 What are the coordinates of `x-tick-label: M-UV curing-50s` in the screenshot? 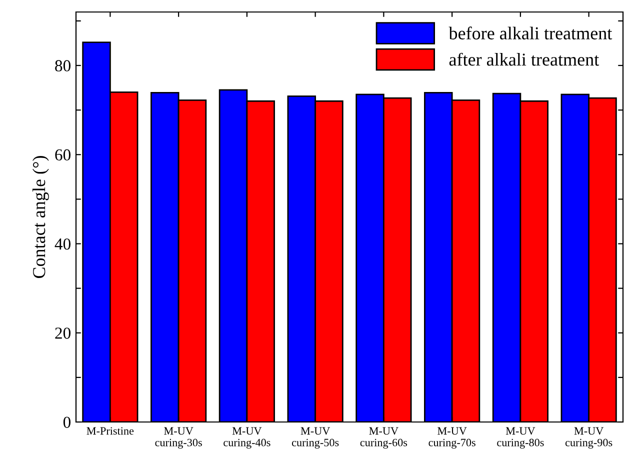 It's located at (315, 438).